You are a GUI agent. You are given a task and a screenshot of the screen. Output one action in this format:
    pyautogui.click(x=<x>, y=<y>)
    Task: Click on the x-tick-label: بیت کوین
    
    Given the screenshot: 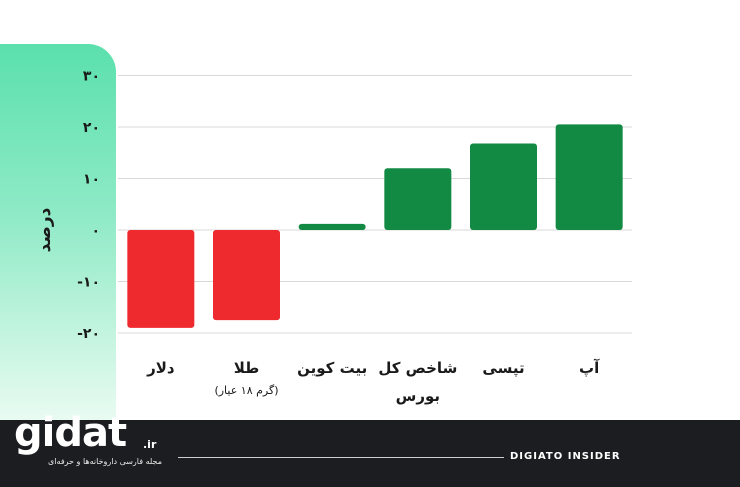 What is the action you would take?
    pyautogui.click(x=332, y=368)
    